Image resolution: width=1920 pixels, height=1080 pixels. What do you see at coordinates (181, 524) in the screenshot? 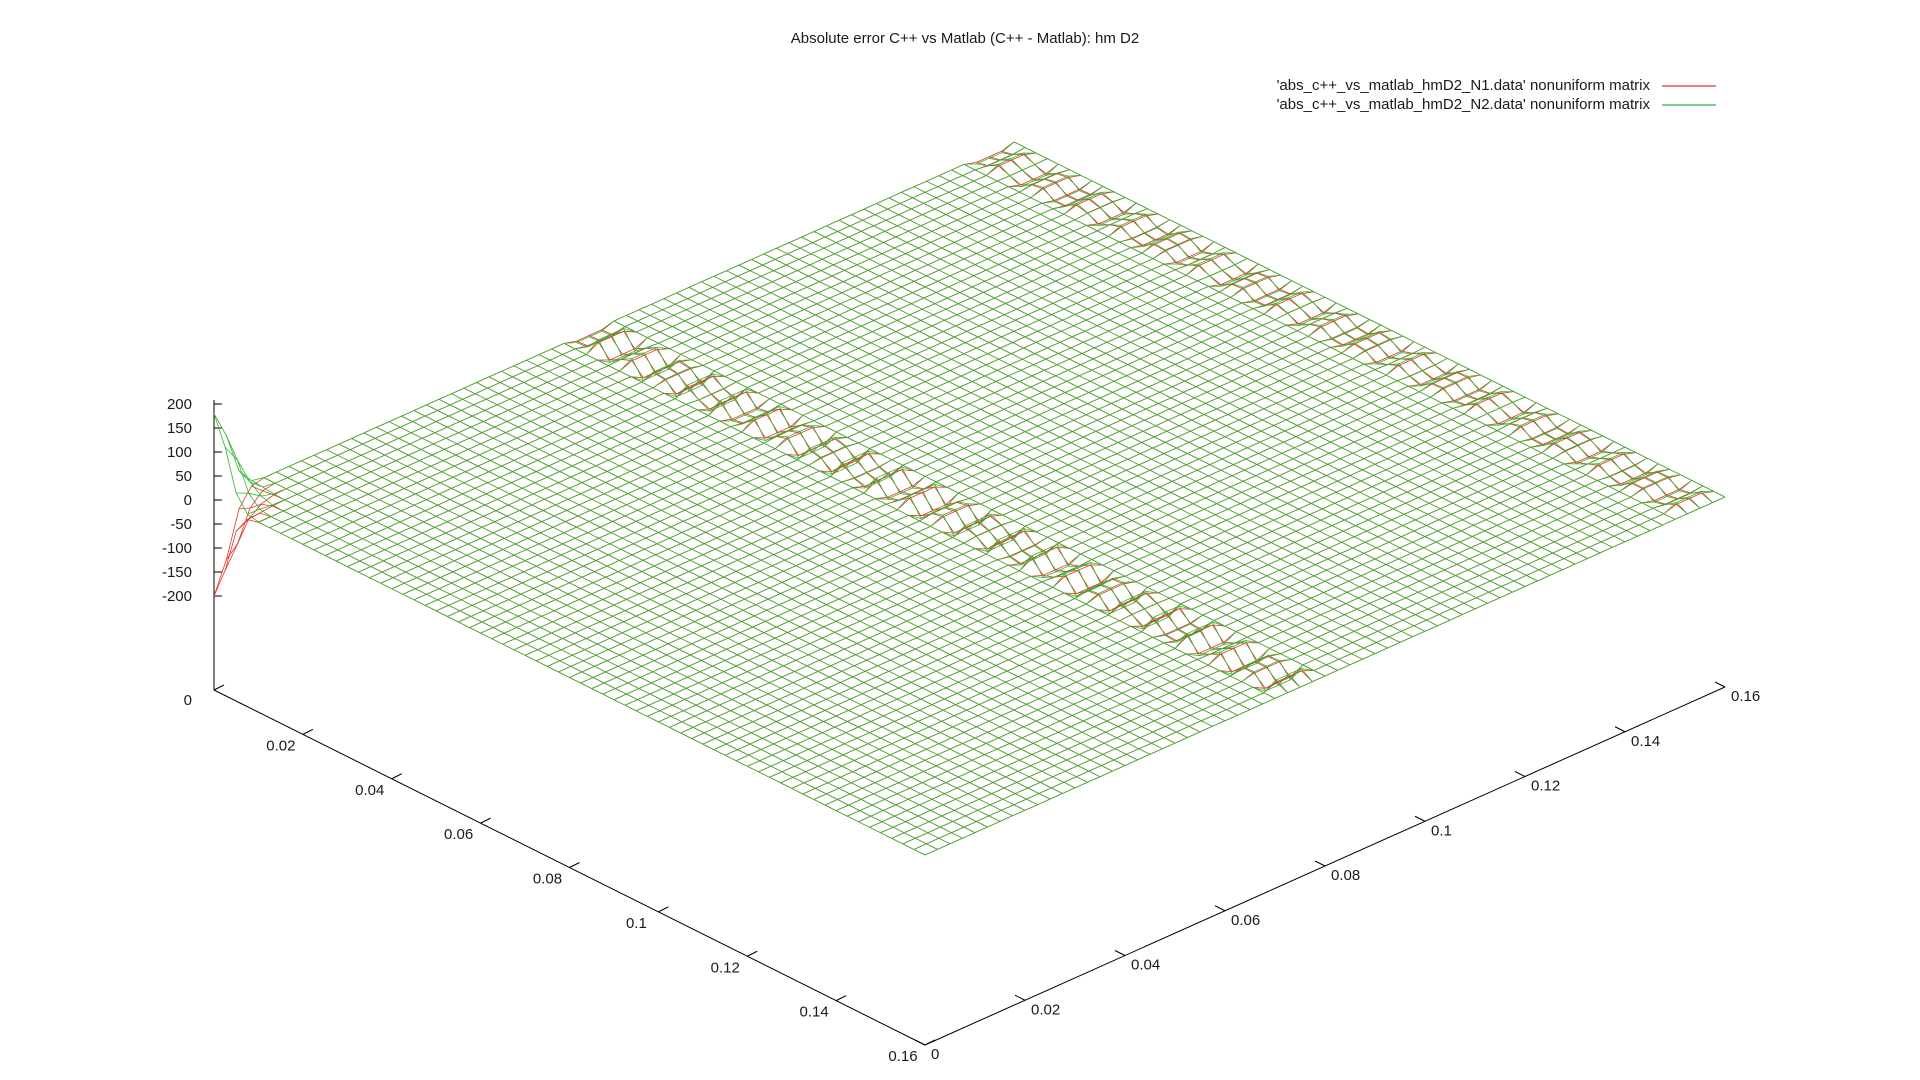
I see `z-tick-label: -50` at bounding box center [181, 524].